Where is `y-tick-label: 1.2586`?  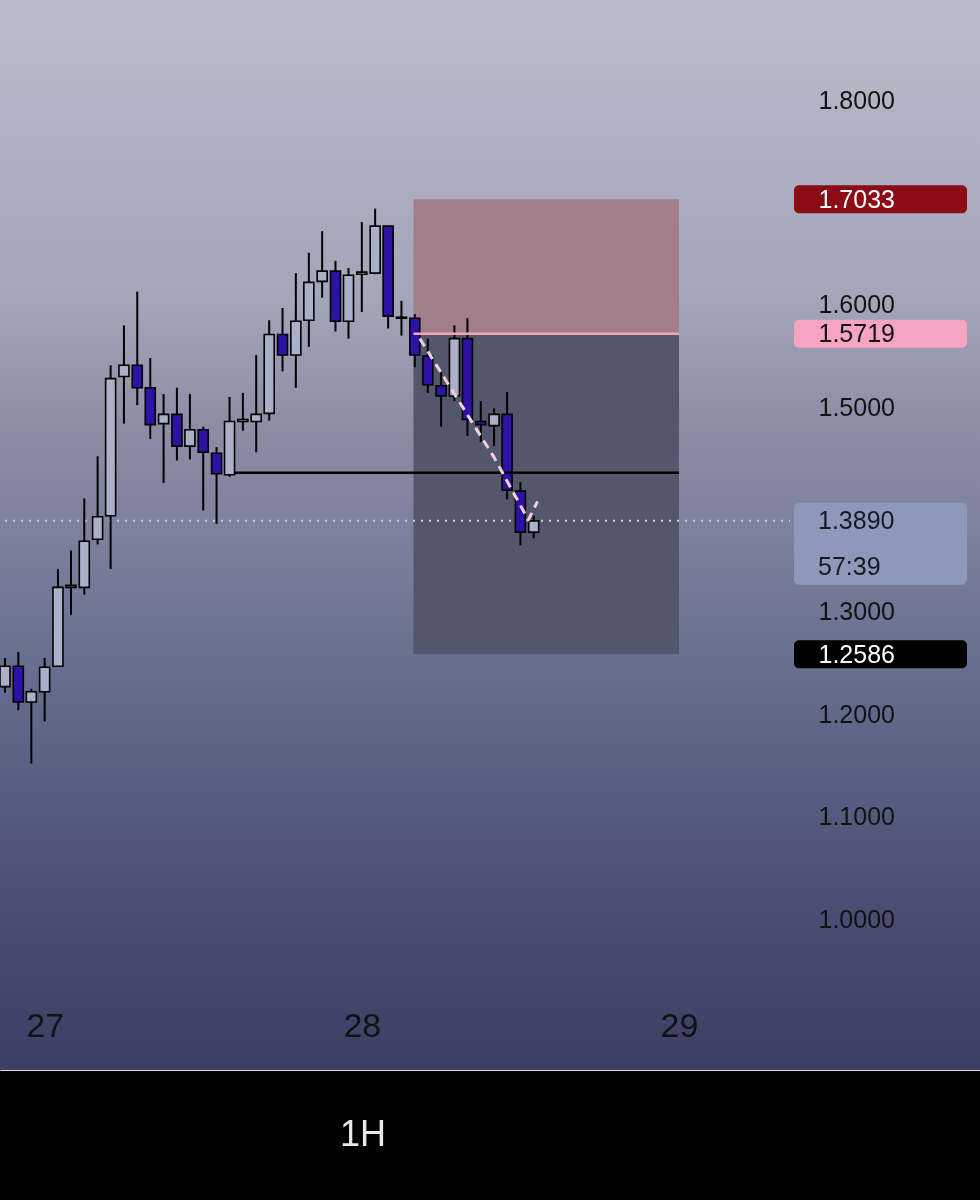
y-tick-label: 1.2586 is located at coordinates (856, 653).